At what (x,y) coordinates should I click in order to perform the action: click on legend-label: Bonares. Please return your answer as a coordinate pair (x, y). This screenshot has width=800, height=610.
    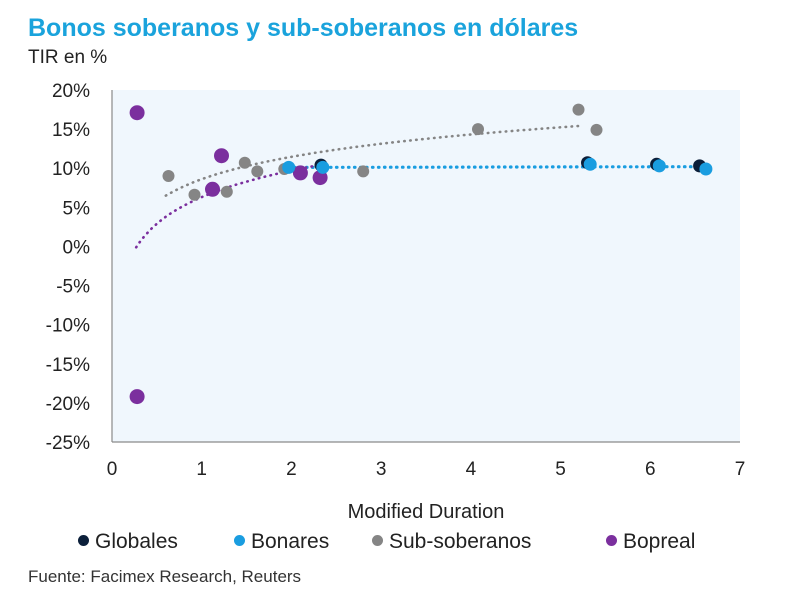
    Looking at the image, I should click on (290, 541).